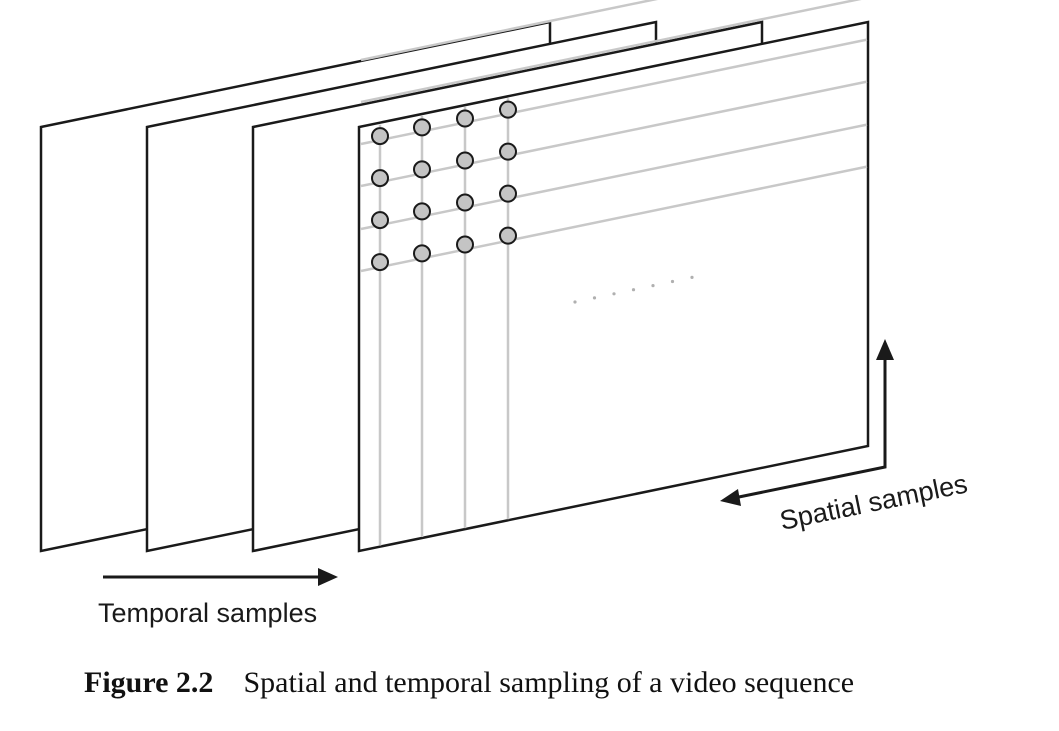 The image size is (1059, 731). What do you see at coordinates (885, 349) in the screenshot?
I see `spatial-arrowhead-up` at bounding box center [885, 349].